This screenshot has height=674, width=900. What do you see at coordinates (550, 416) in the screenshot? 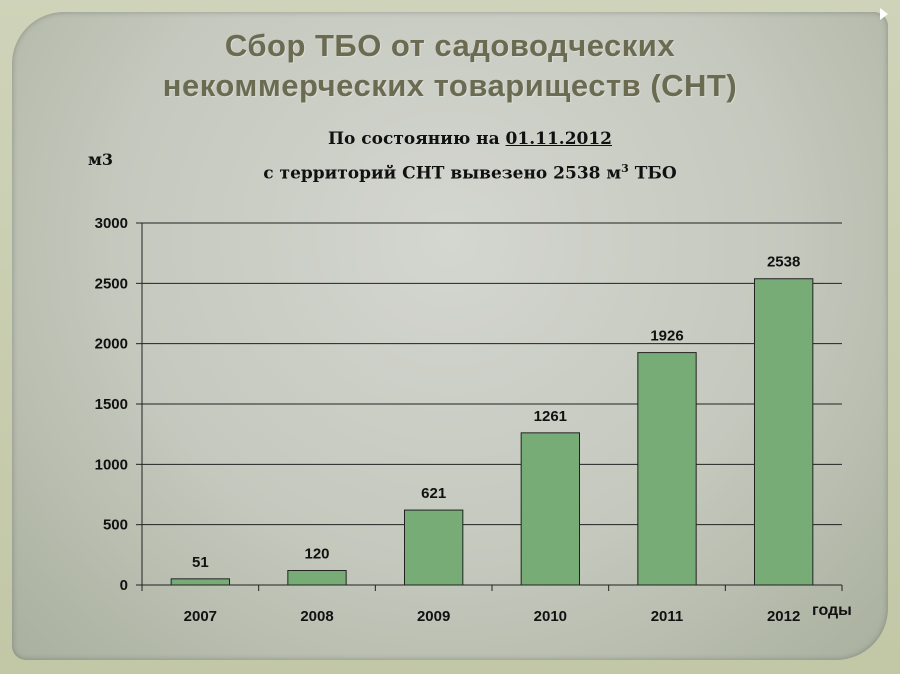
I see `data-label-2010: 1261` at bounding box center [550, 416].